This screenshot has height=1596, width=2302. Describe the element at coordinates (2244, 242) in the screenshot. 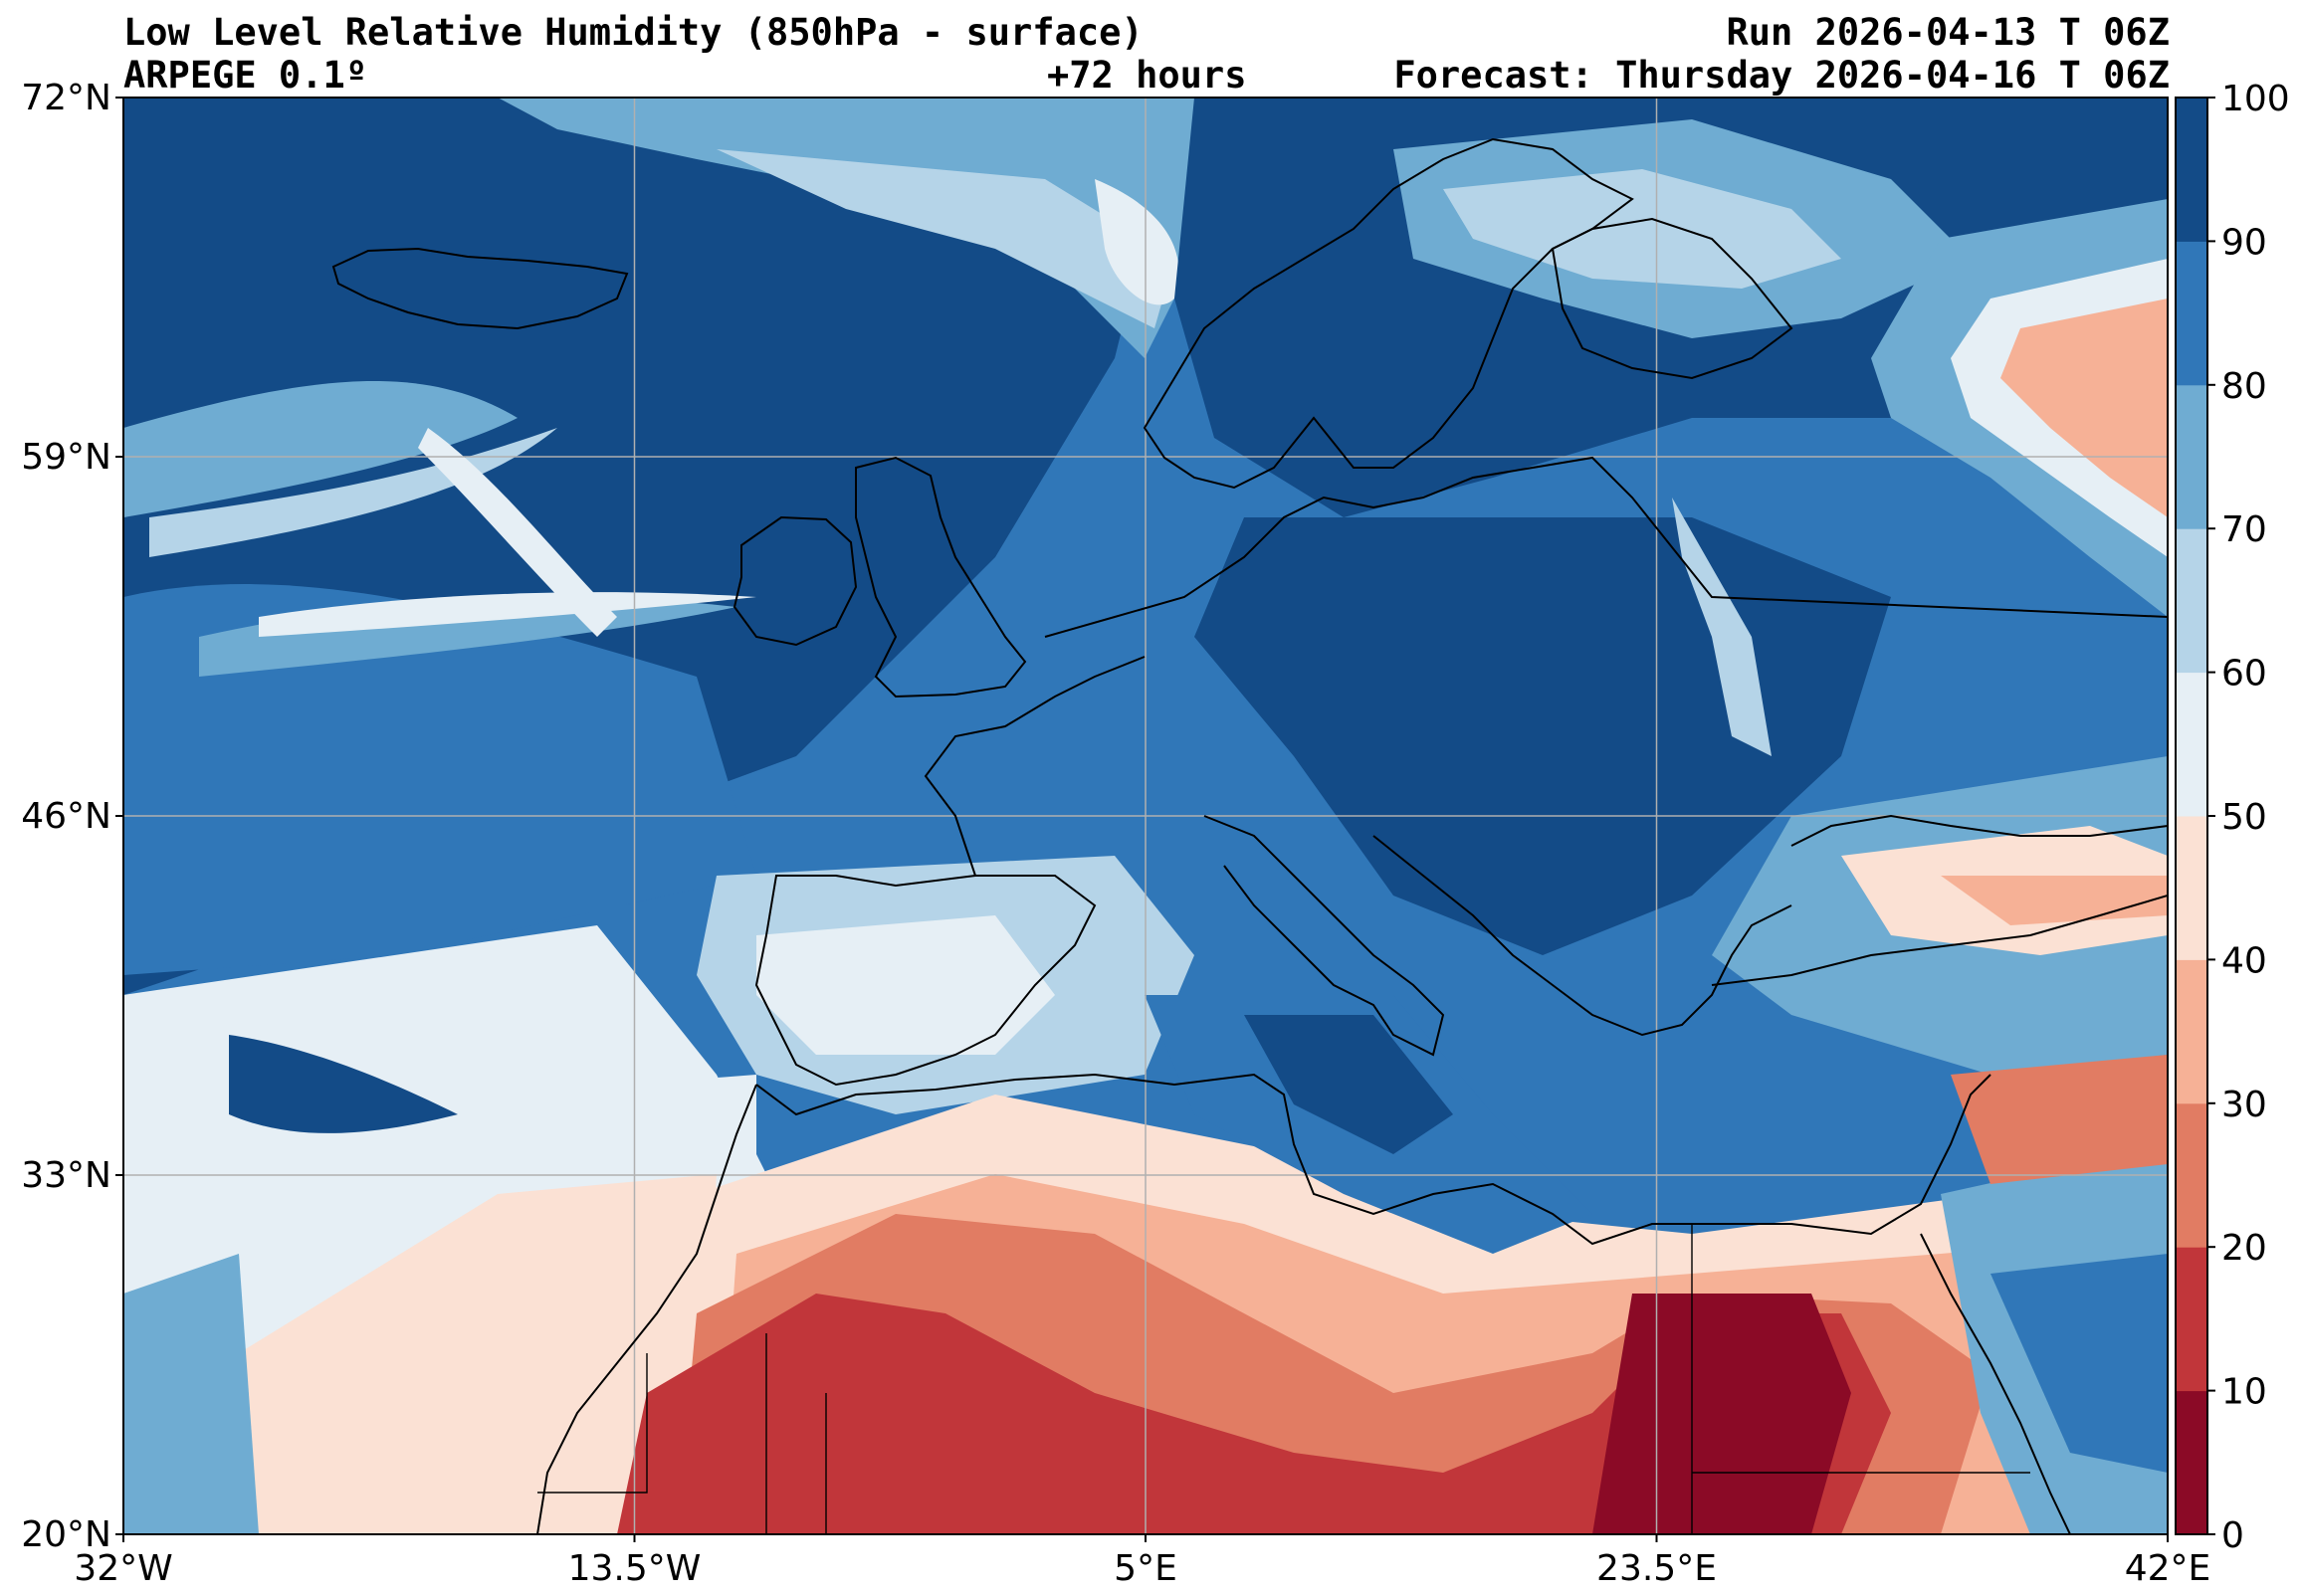

I see `colorbar-tick-label: 90` at that location.